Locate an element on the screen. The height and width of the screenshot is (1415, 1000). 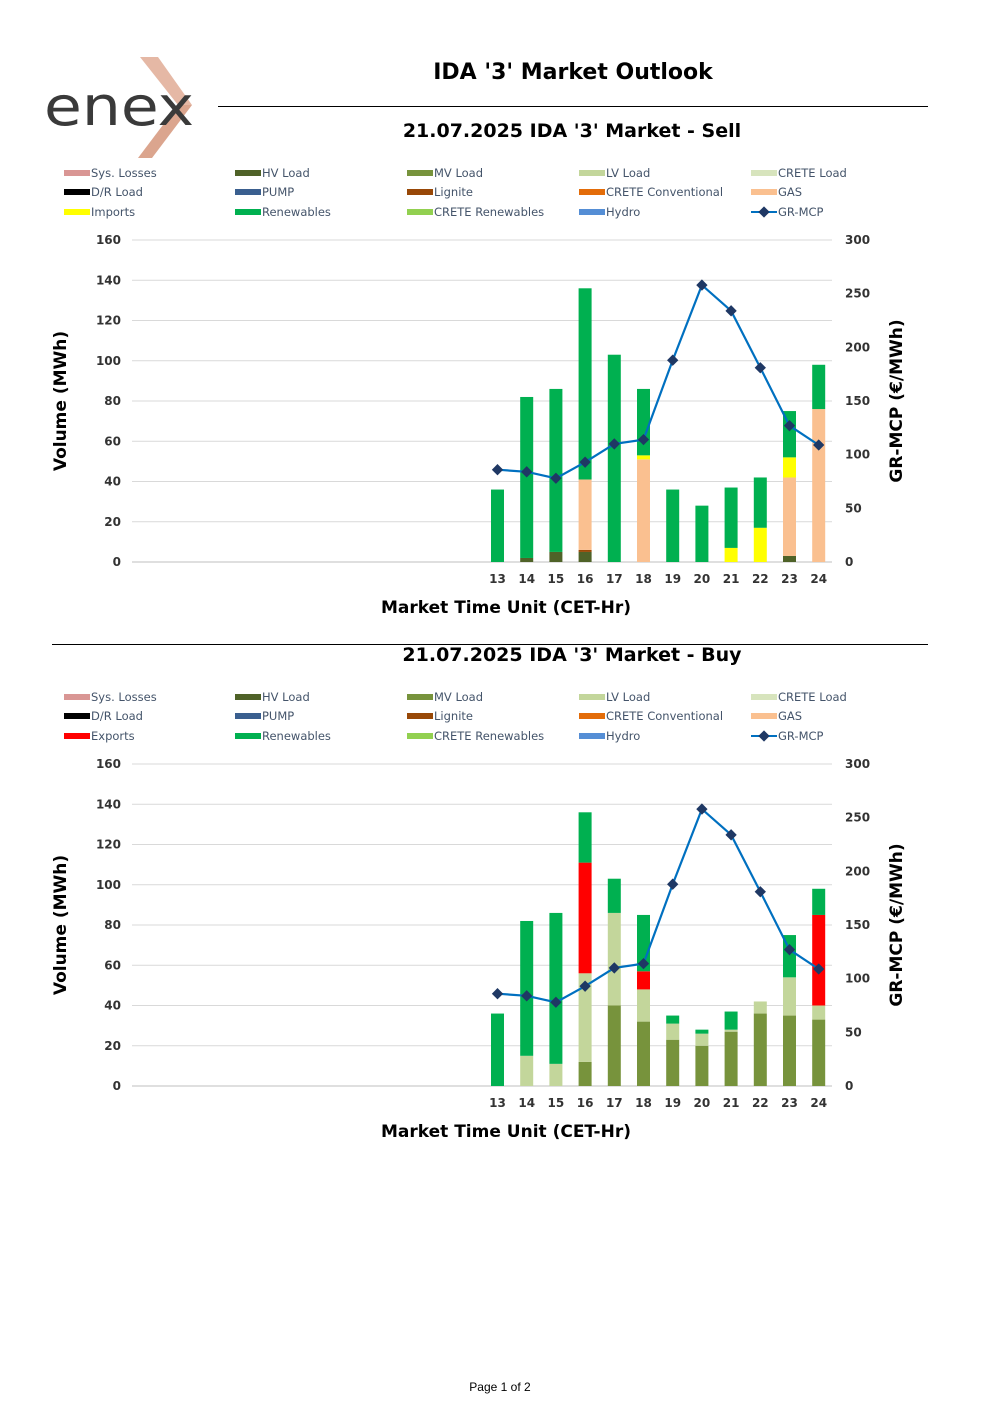
legend-swatch-crete-load is located at coordinates (764, 697).